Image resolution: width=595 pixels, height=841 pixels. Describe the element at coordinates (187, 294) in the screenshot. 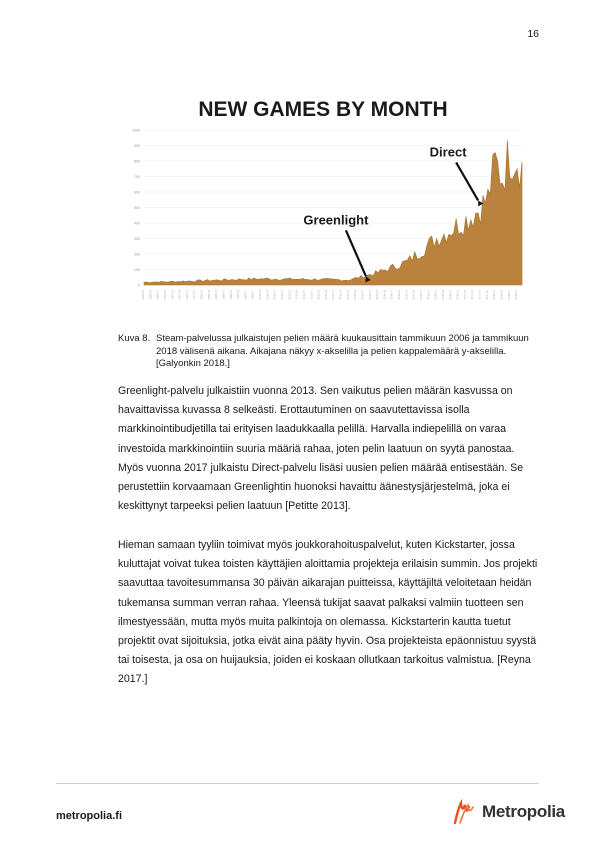

I see `chart-x-tick-label: 2007-07` at that location.